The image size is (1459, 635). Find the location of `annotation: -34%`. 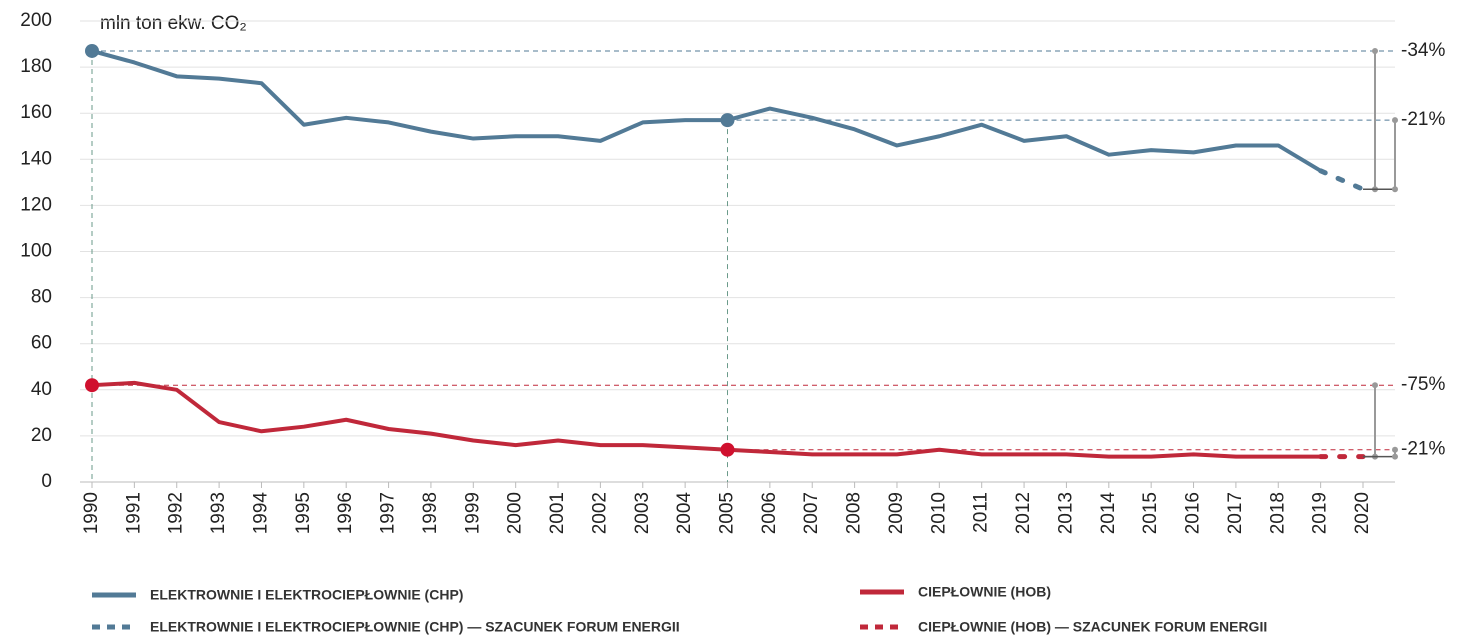

annotation: -34% is located at coordinates (1423, 50).